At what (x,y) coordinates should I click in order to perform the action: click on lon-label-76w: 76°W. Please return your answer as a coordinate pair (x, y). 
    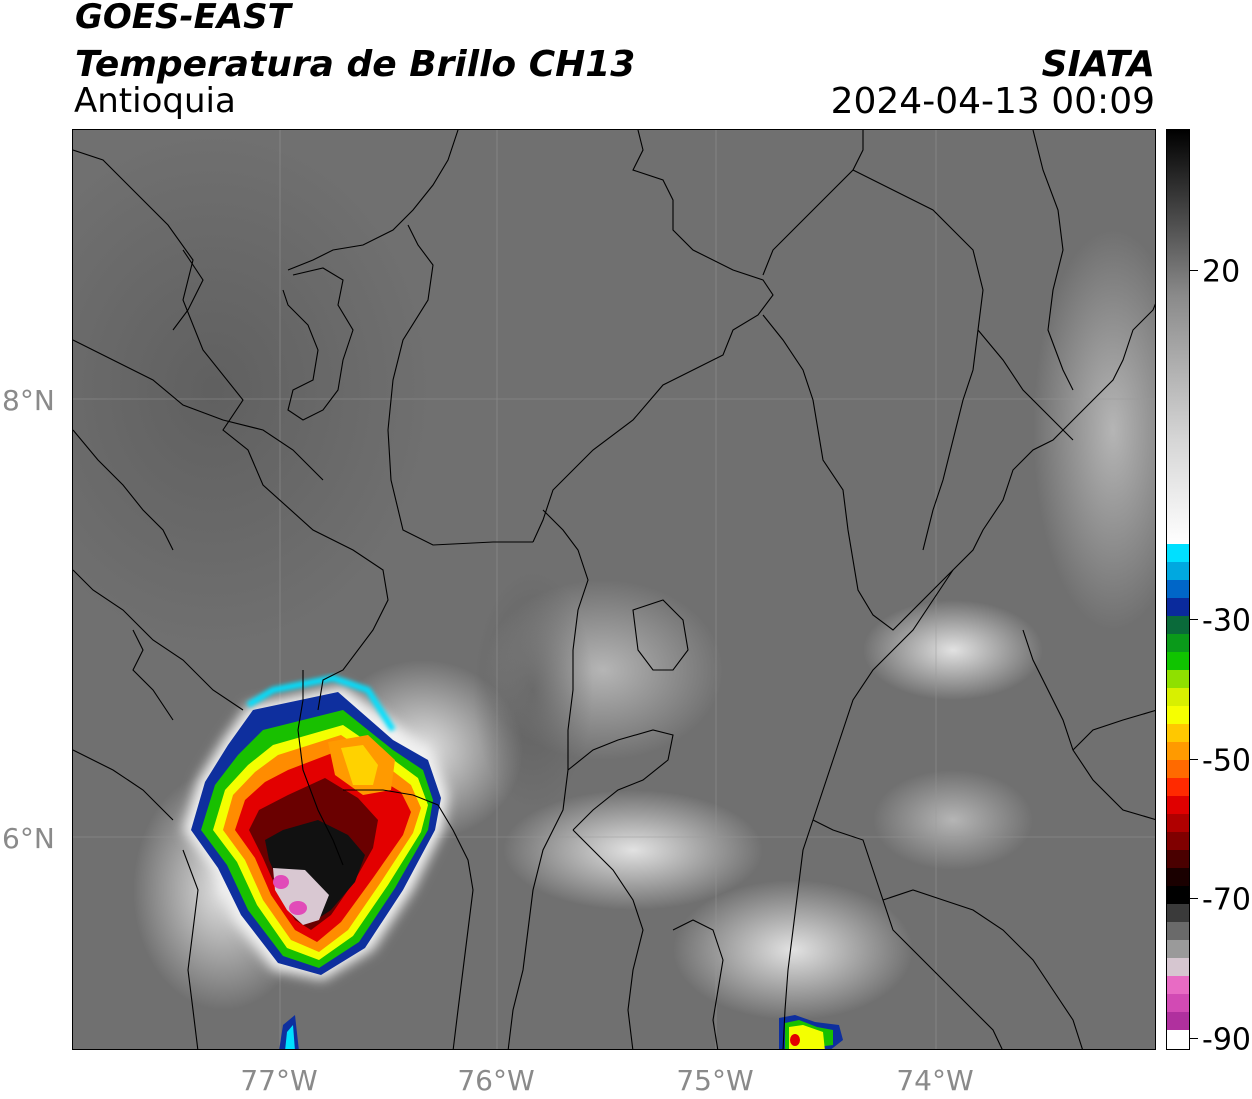
    Looking at the image, I should click on (496, 1080).